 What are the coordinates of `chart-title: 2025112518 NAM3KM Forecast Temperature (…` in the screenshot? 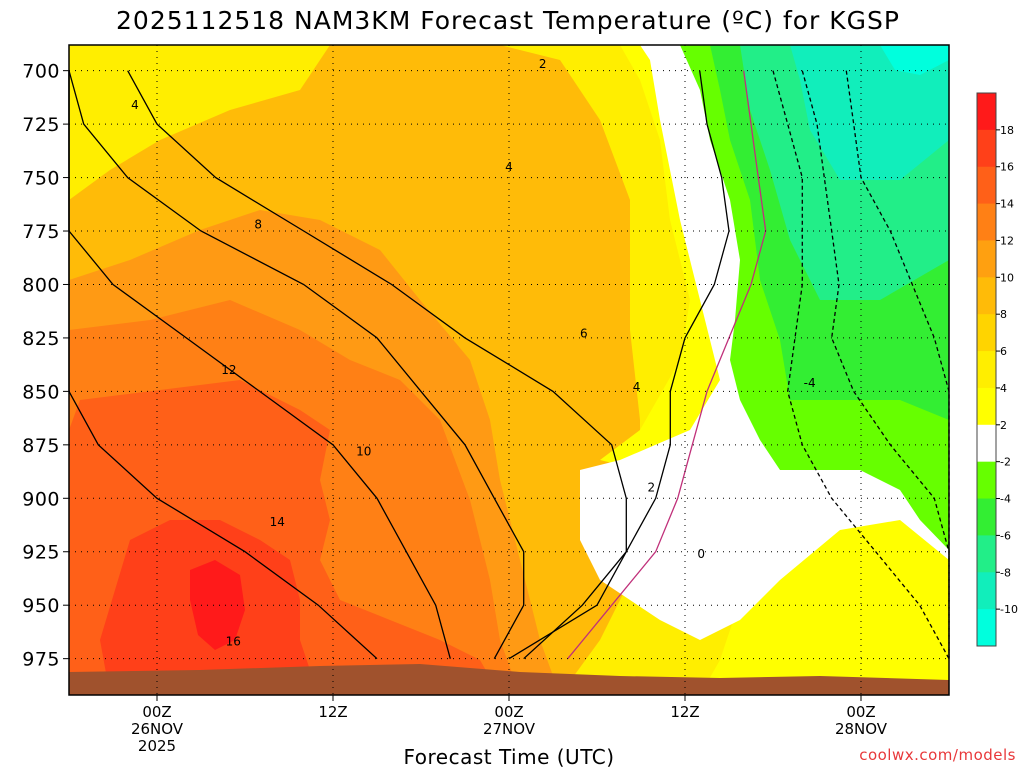 It's located at (508, 20).